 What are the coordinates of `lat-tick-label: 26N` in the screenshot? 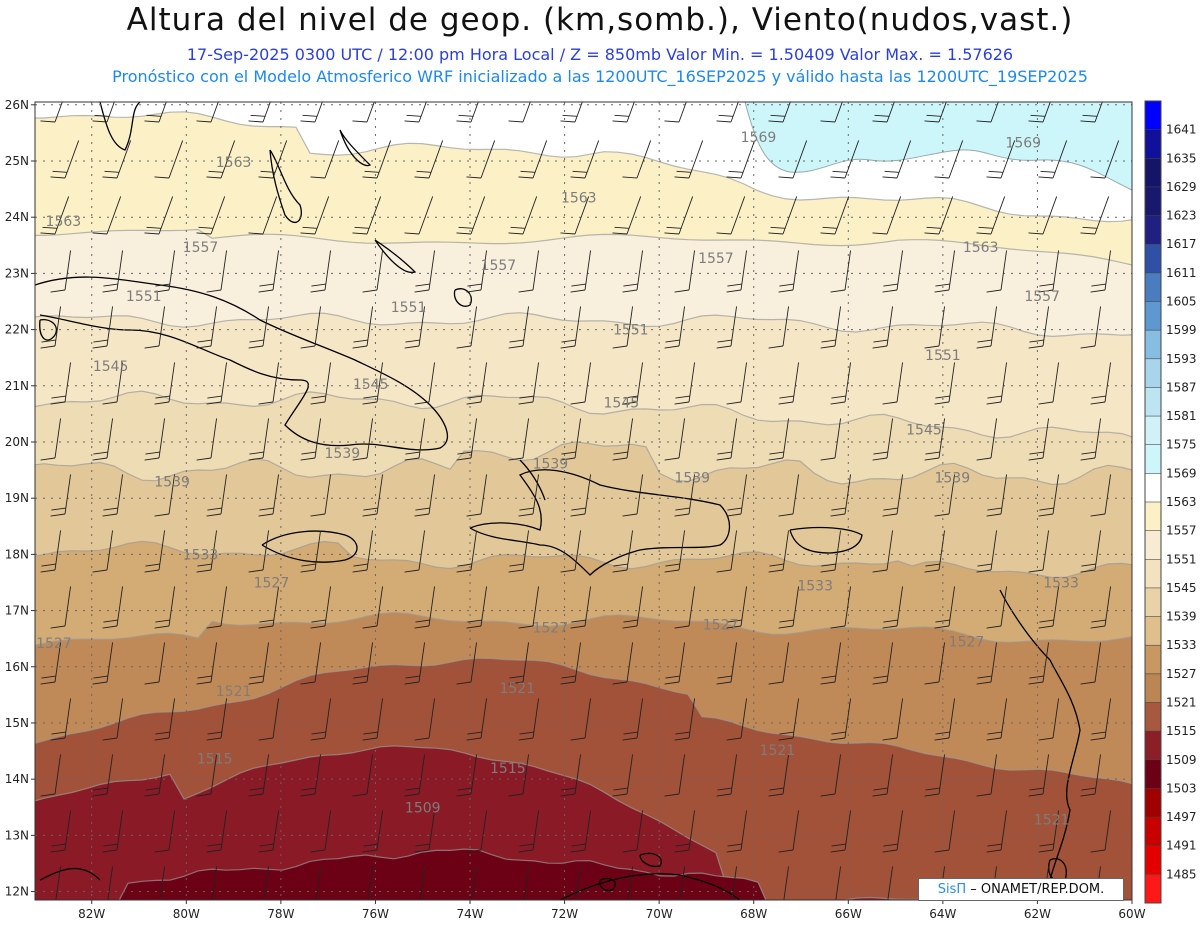 It's located at (17, 105).